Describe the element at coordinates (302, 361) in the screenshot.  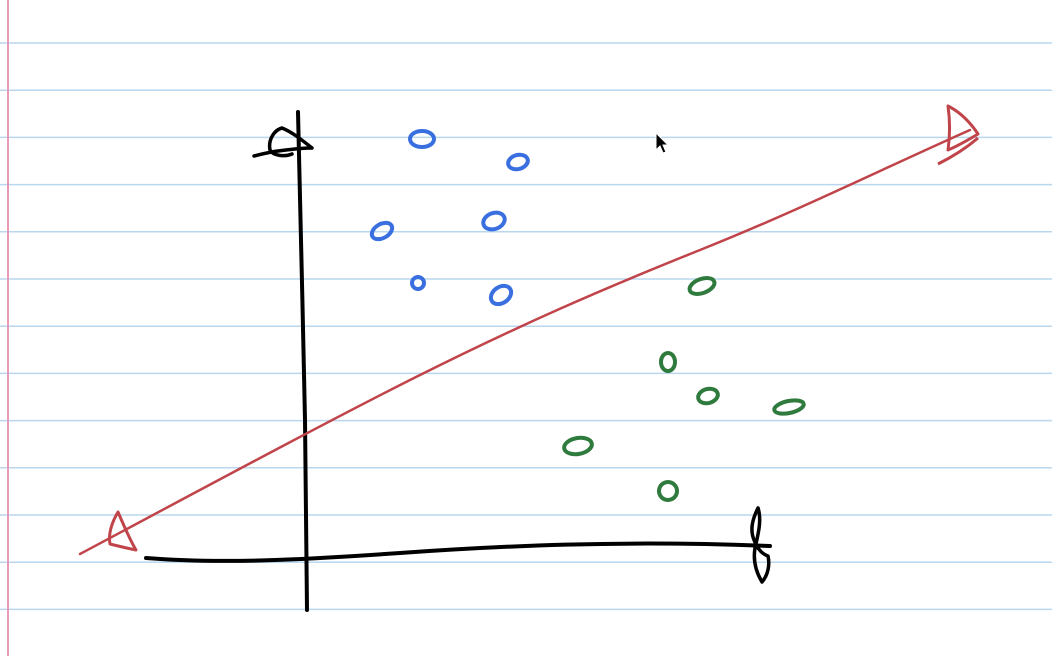
I see `y-axis-line` at that location.